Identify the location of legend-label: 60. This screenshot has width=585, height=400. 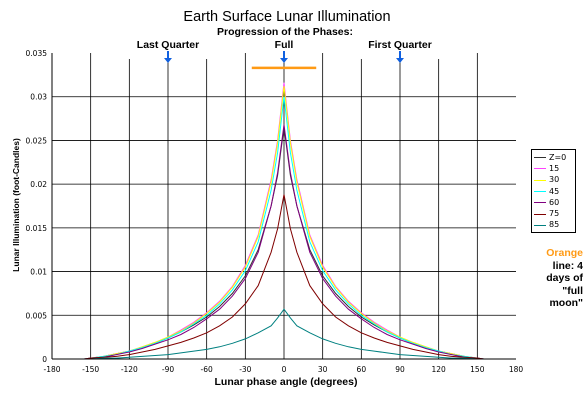
(554, 202).